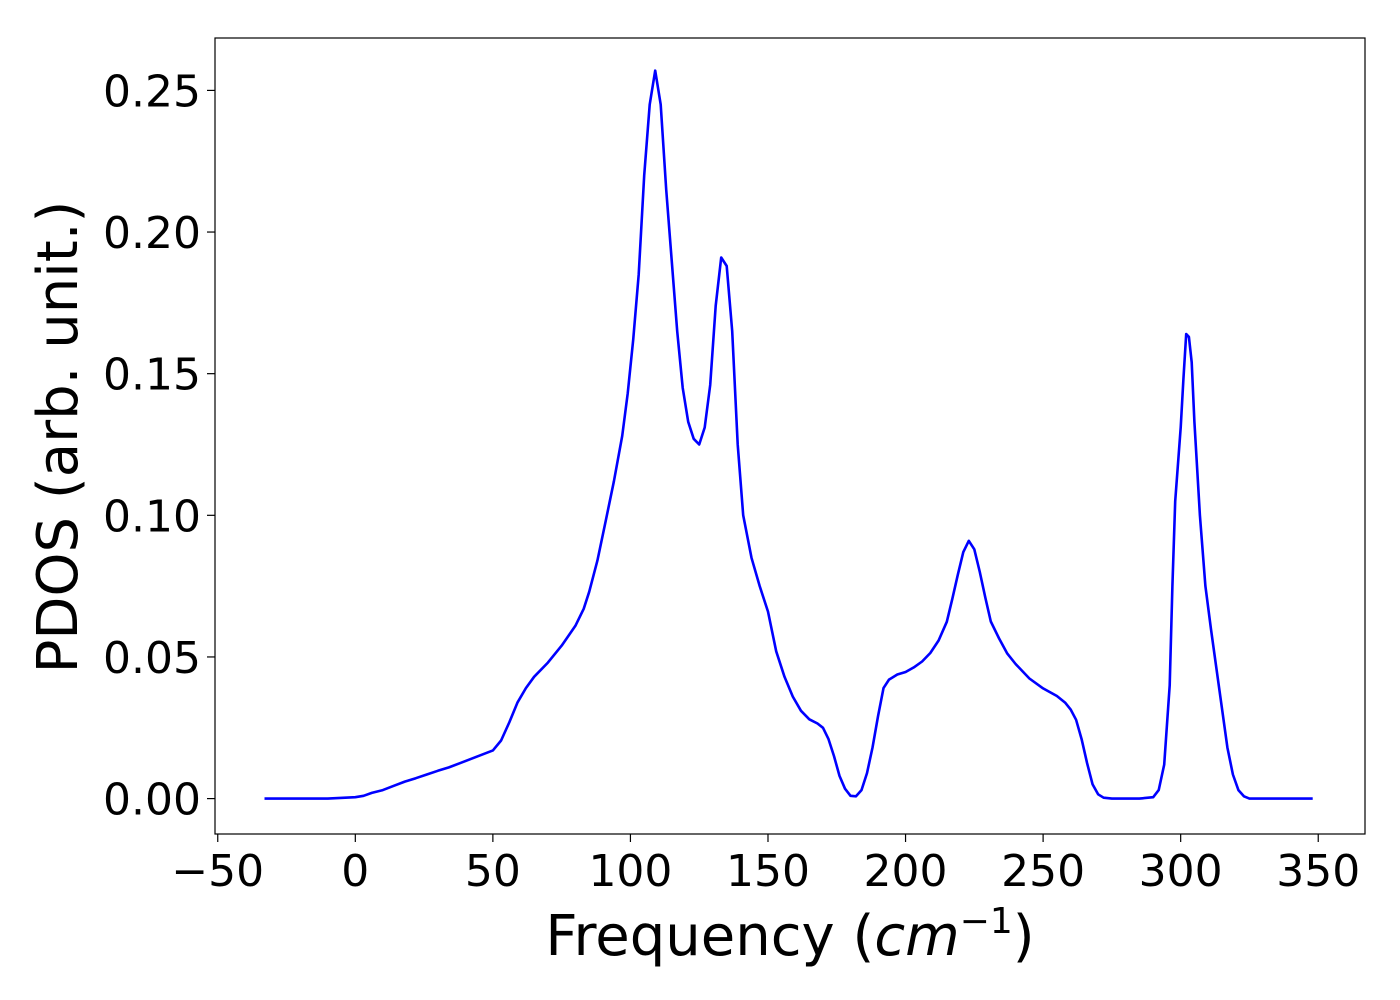 The height and width of the screenshot is (1000, 1400). I want to click on x-tick-label: 150, so click(768, 871).